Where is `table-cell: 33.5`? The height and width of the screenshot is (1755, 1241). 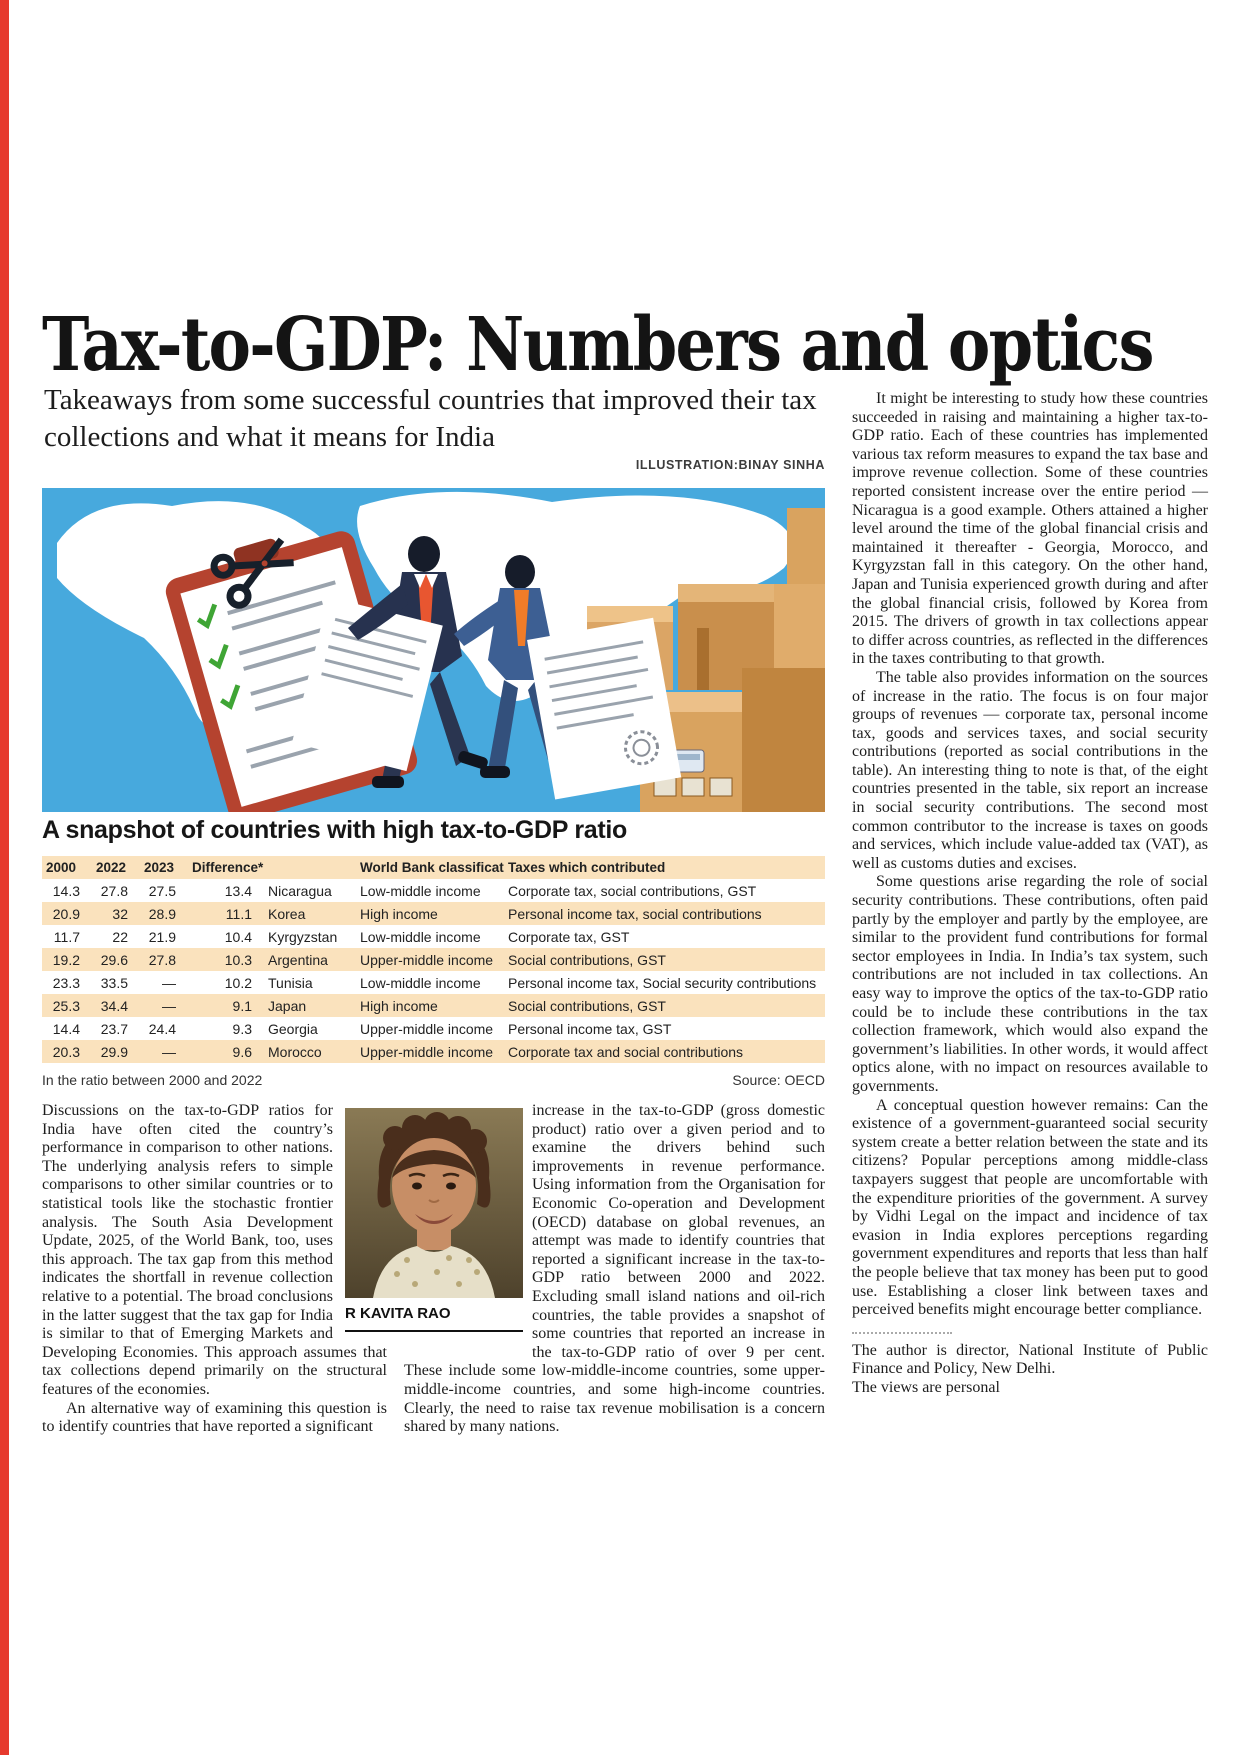 table-cell: 33.5 is located at coordinates (114, 982).